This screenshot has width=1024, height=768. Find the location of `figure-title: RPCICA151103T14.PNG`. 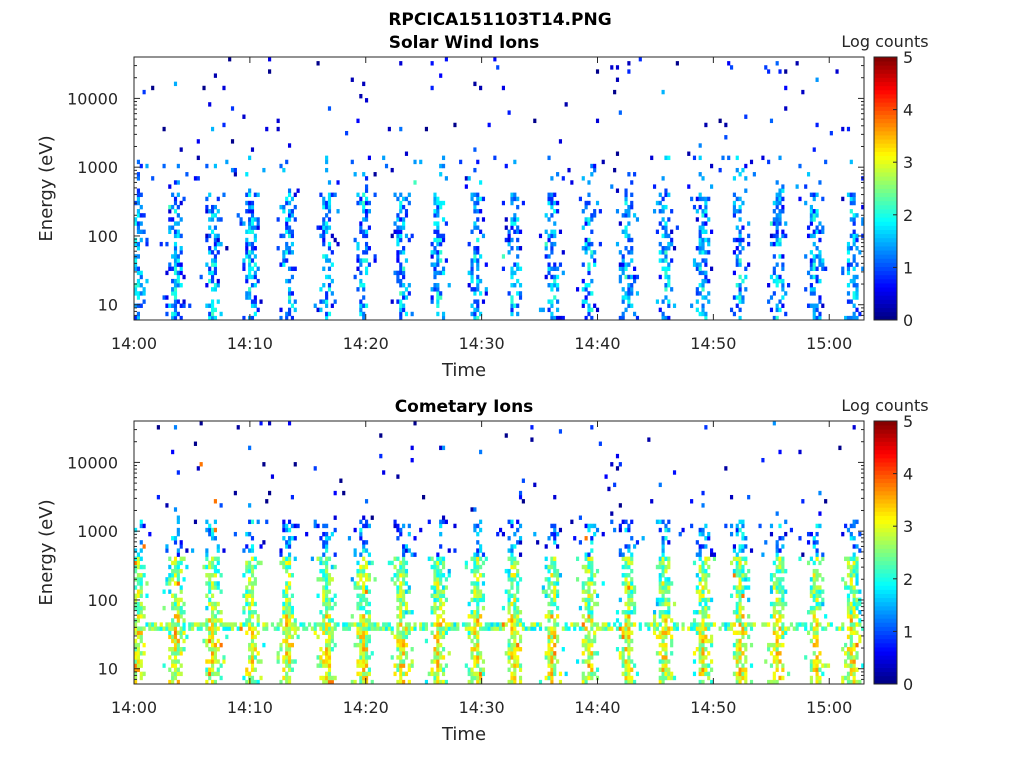

figure-title: RPCICA151103T14.PNG is located at coordinates (499, 20).